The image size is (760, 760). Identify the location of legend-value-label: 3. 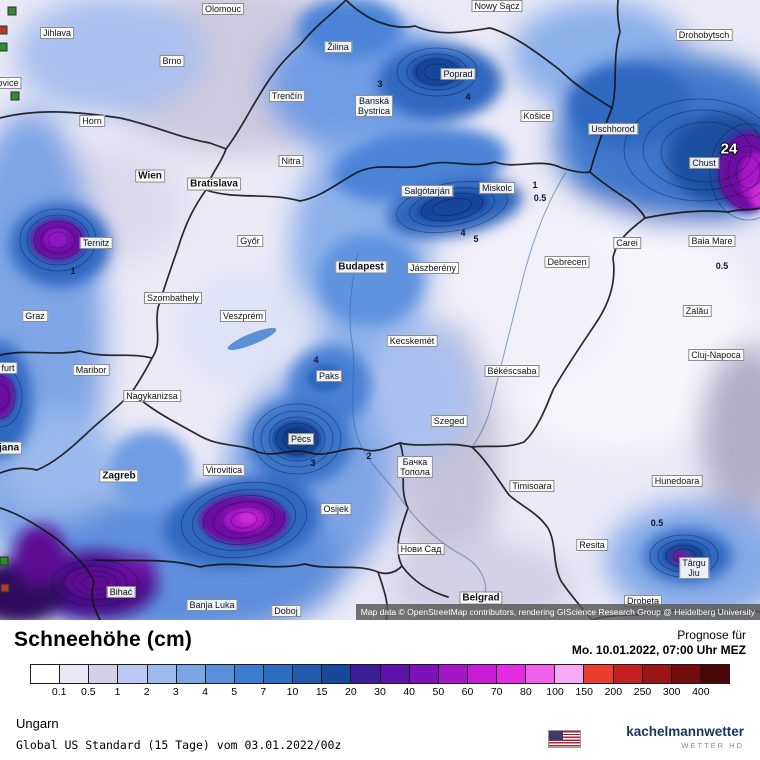
(175, 692).